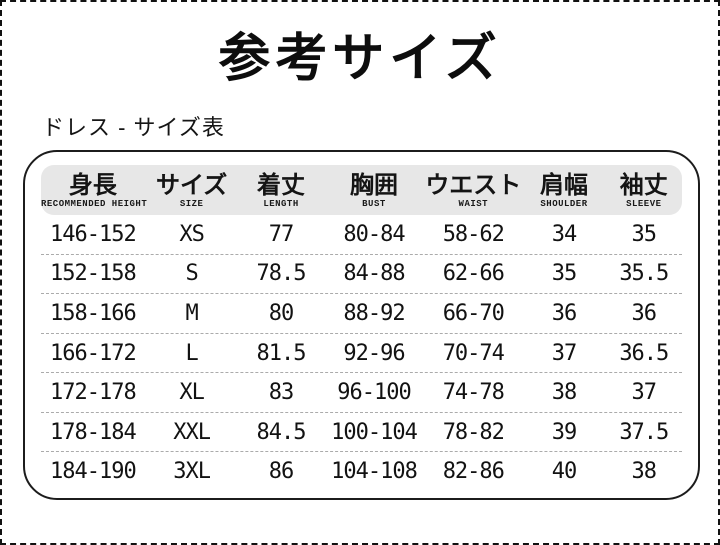 The image size is (720, 545). What do you see at coordinates (374, 274) in the screenshot?
I see `table-cell: 84-88` at bounding box center [374, 274].